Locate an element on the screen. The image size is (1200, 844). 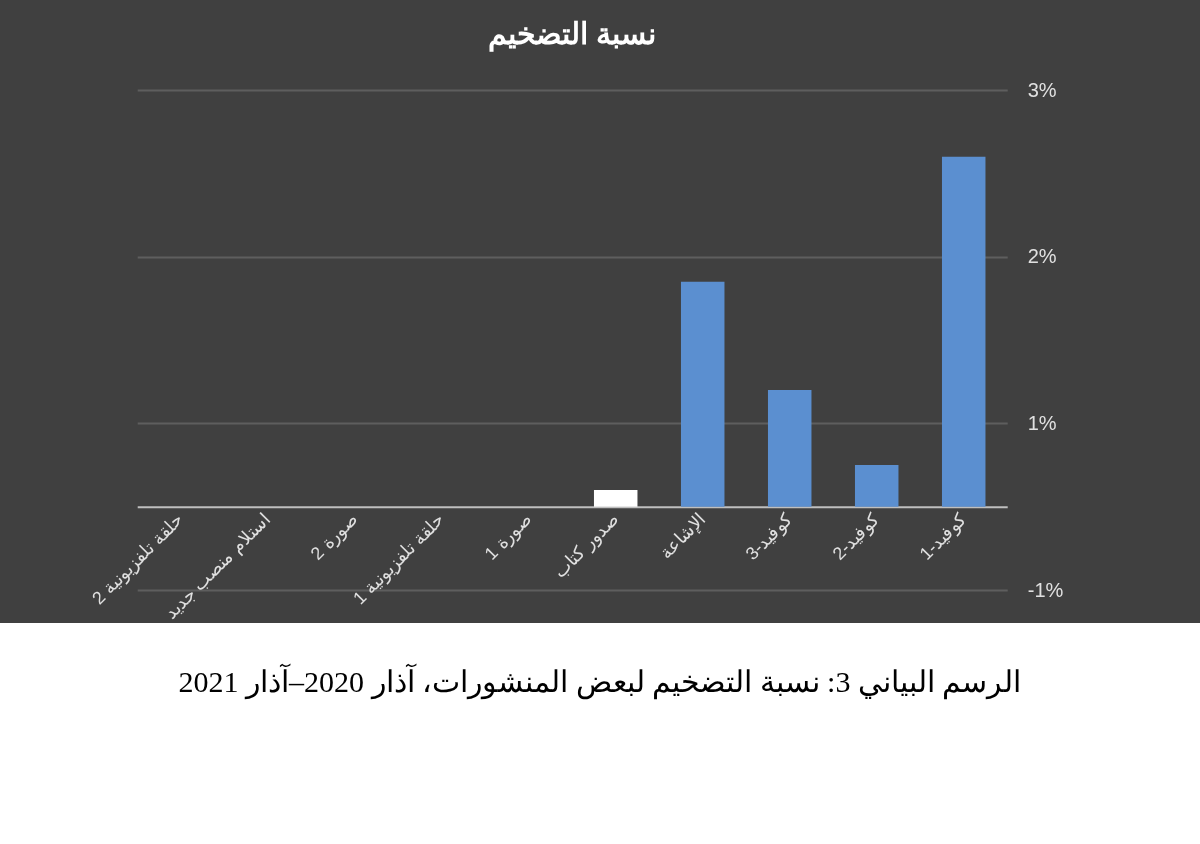
x-tick-label: كوفيد-2 is located at coordinates (856, 537).